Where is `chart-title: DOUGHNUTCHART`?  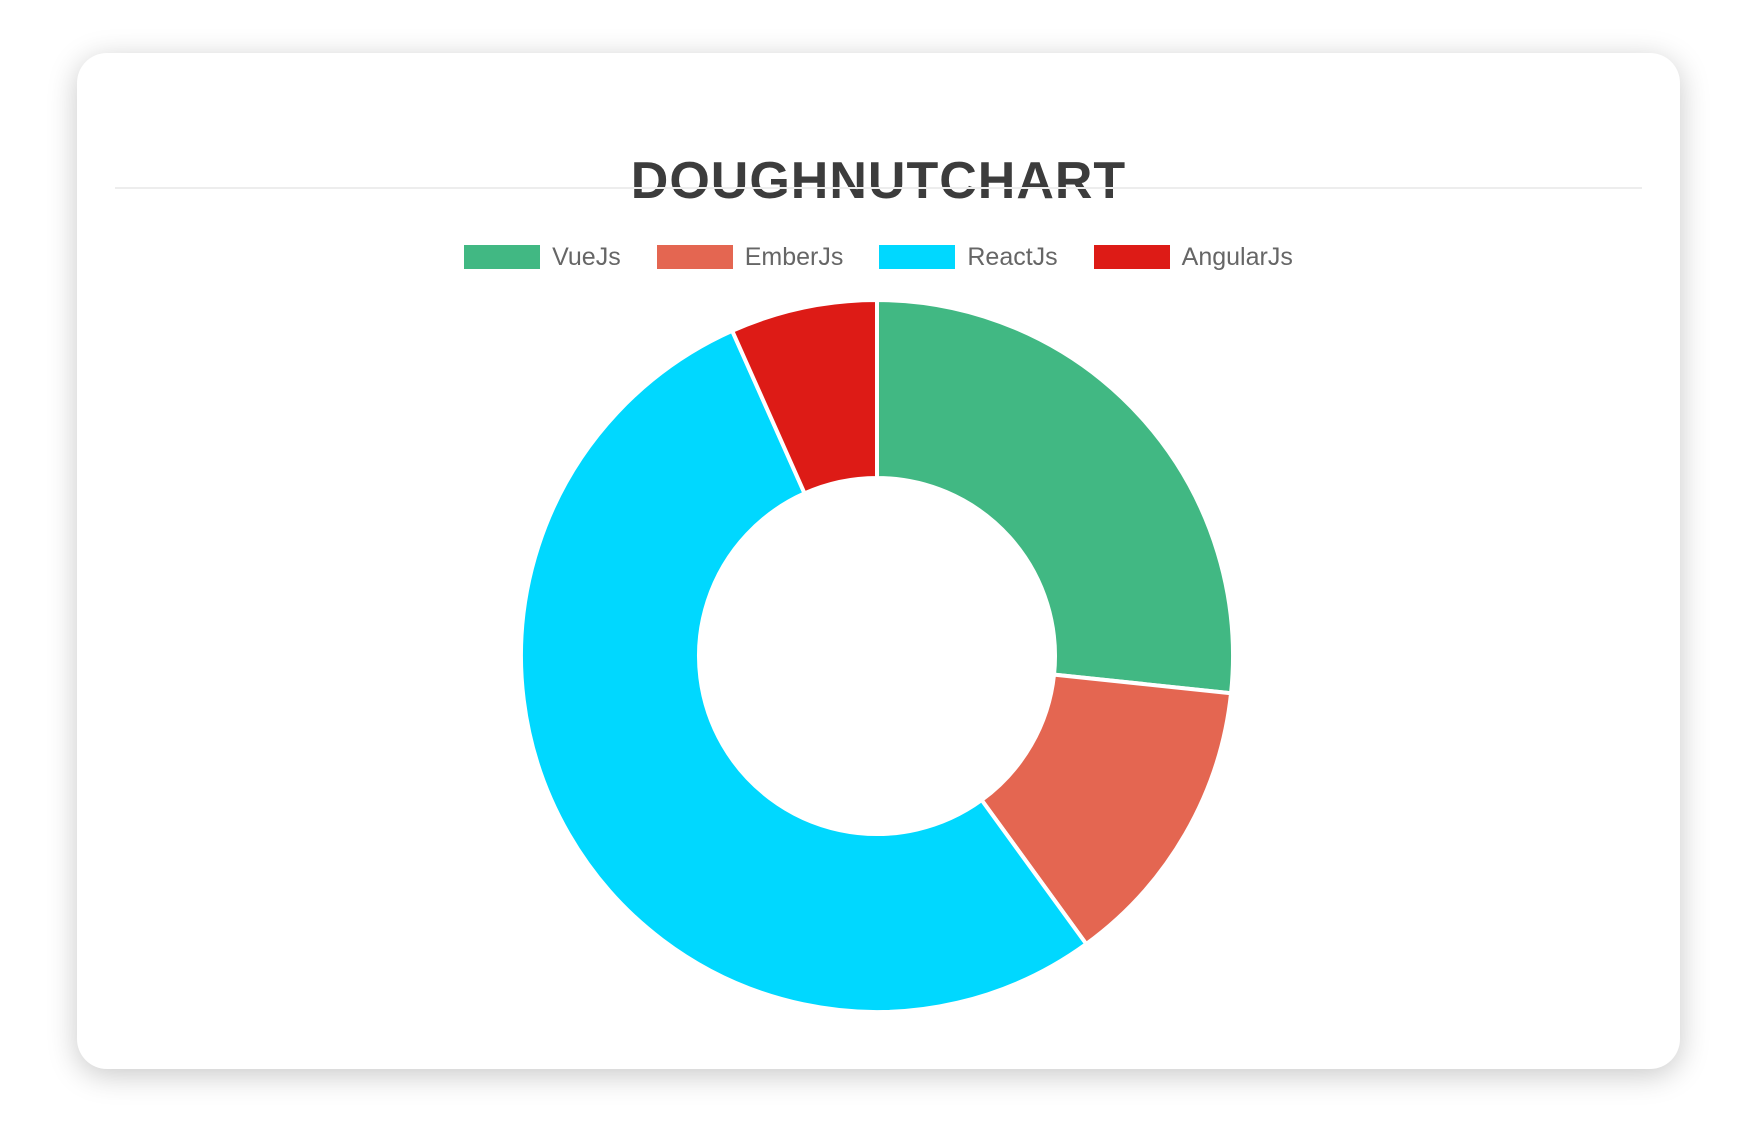
chart-title: DOUGHNUTCHART is located at coordinates (878, 180).